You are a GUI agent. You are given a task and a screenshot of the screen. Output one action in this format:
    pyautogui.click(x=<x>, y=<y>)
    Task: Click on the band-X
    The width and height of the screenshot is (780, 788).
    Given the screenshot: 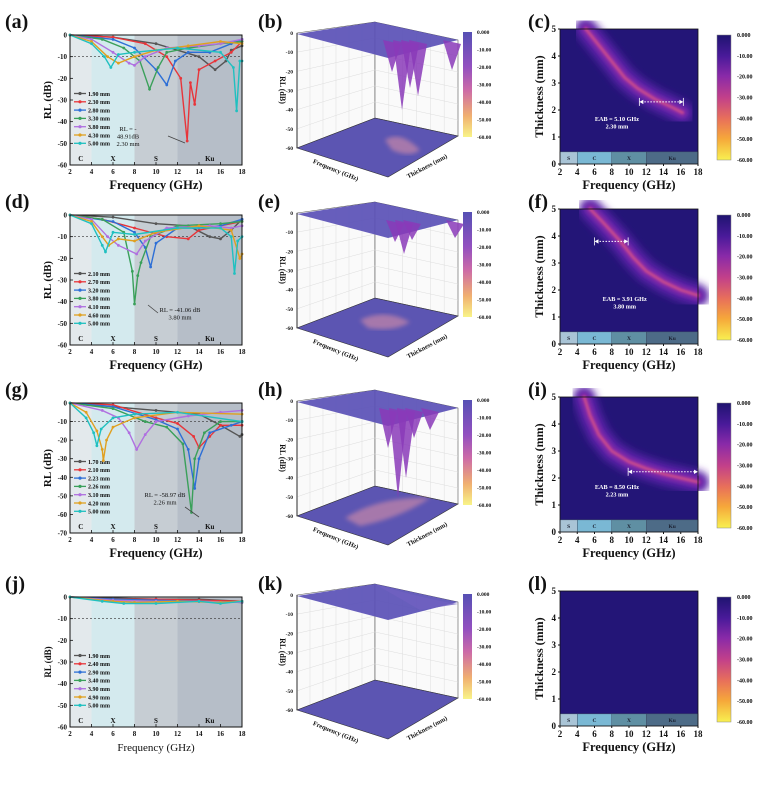 What is the action you would take?
    pyautogui.click(x=113, y=468)
    